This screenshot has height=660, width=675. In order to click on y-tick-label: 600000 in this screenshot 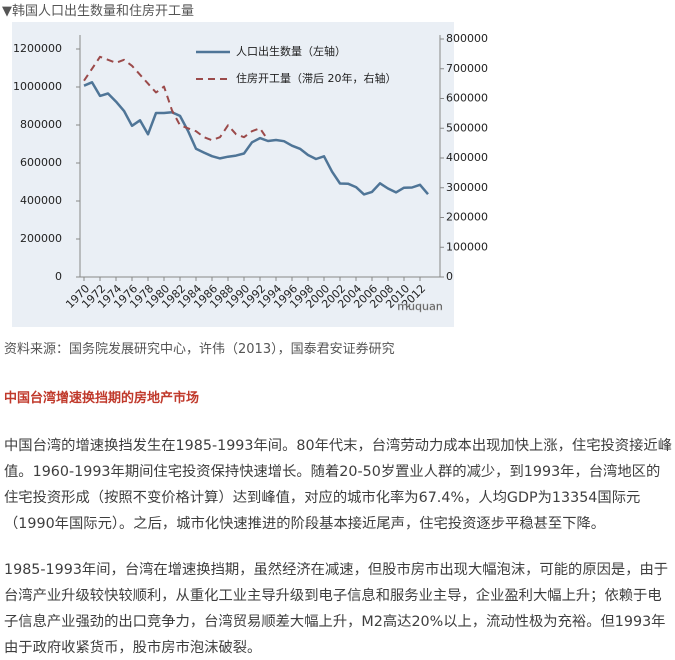, I will do `click(41, 162)`.